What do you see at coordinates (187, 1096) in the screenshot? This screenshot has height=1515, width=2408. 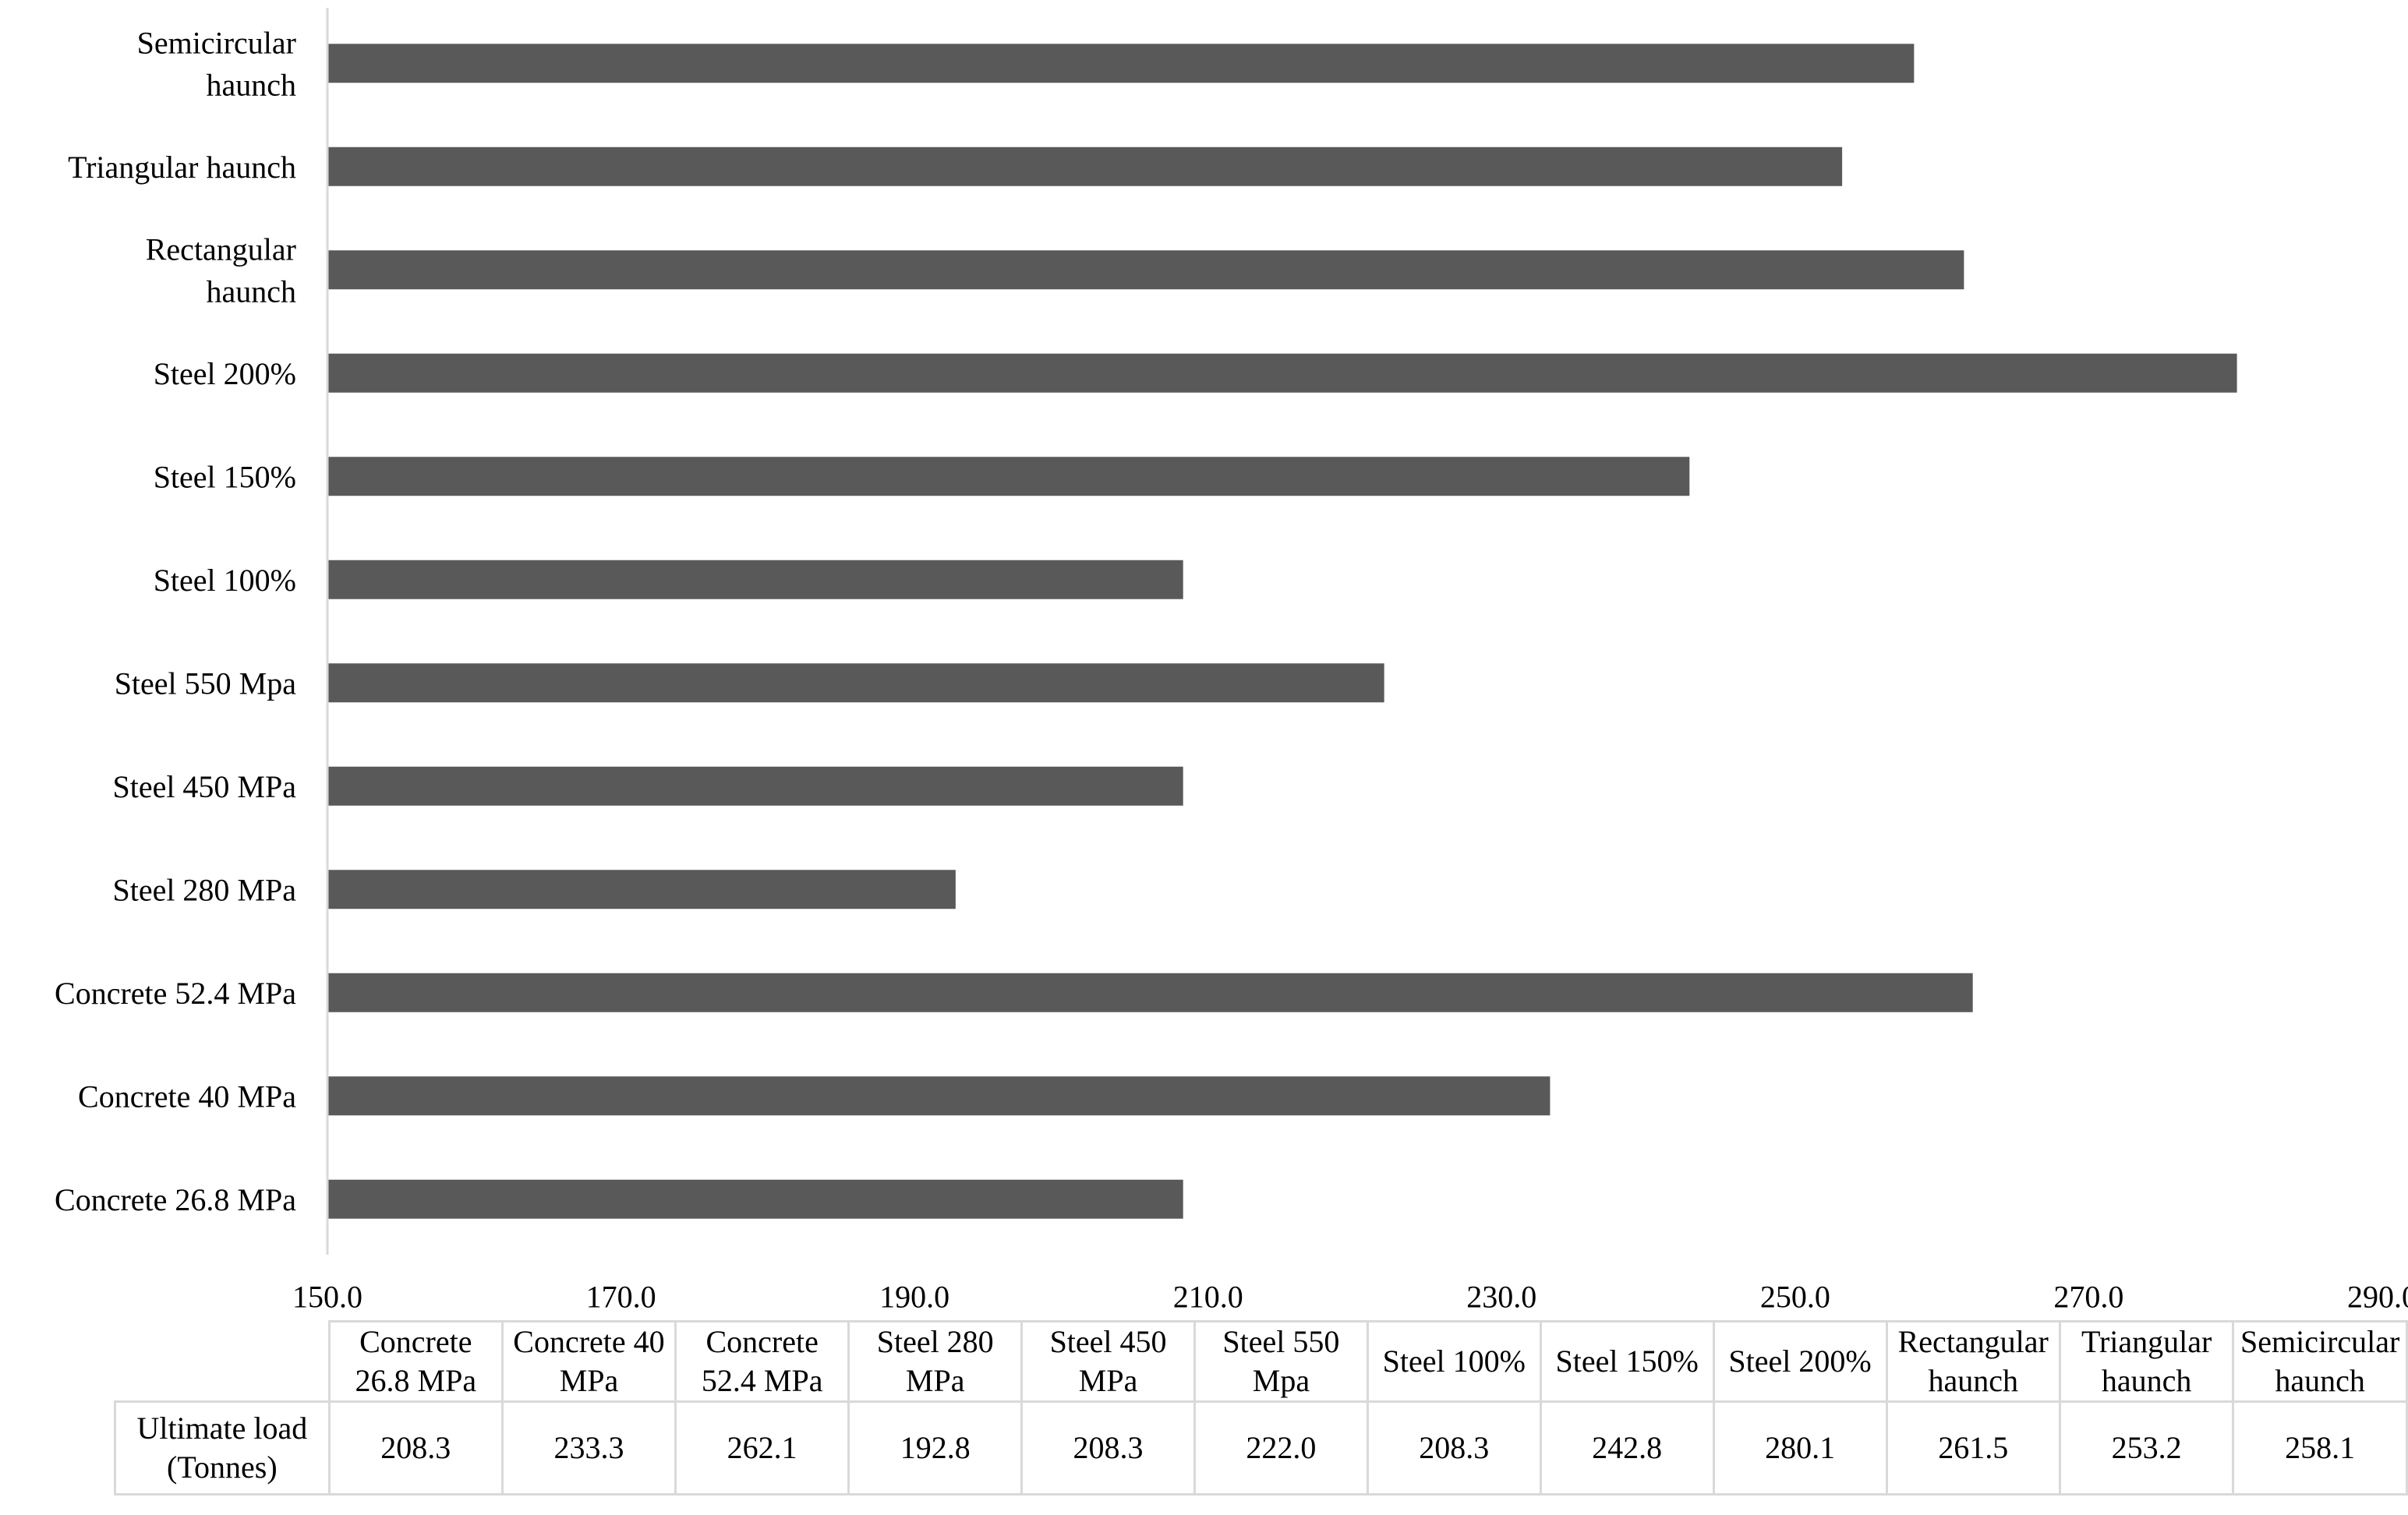 I see `category-label: Concrete 40 MPa` at bounding box center [187, 1096].